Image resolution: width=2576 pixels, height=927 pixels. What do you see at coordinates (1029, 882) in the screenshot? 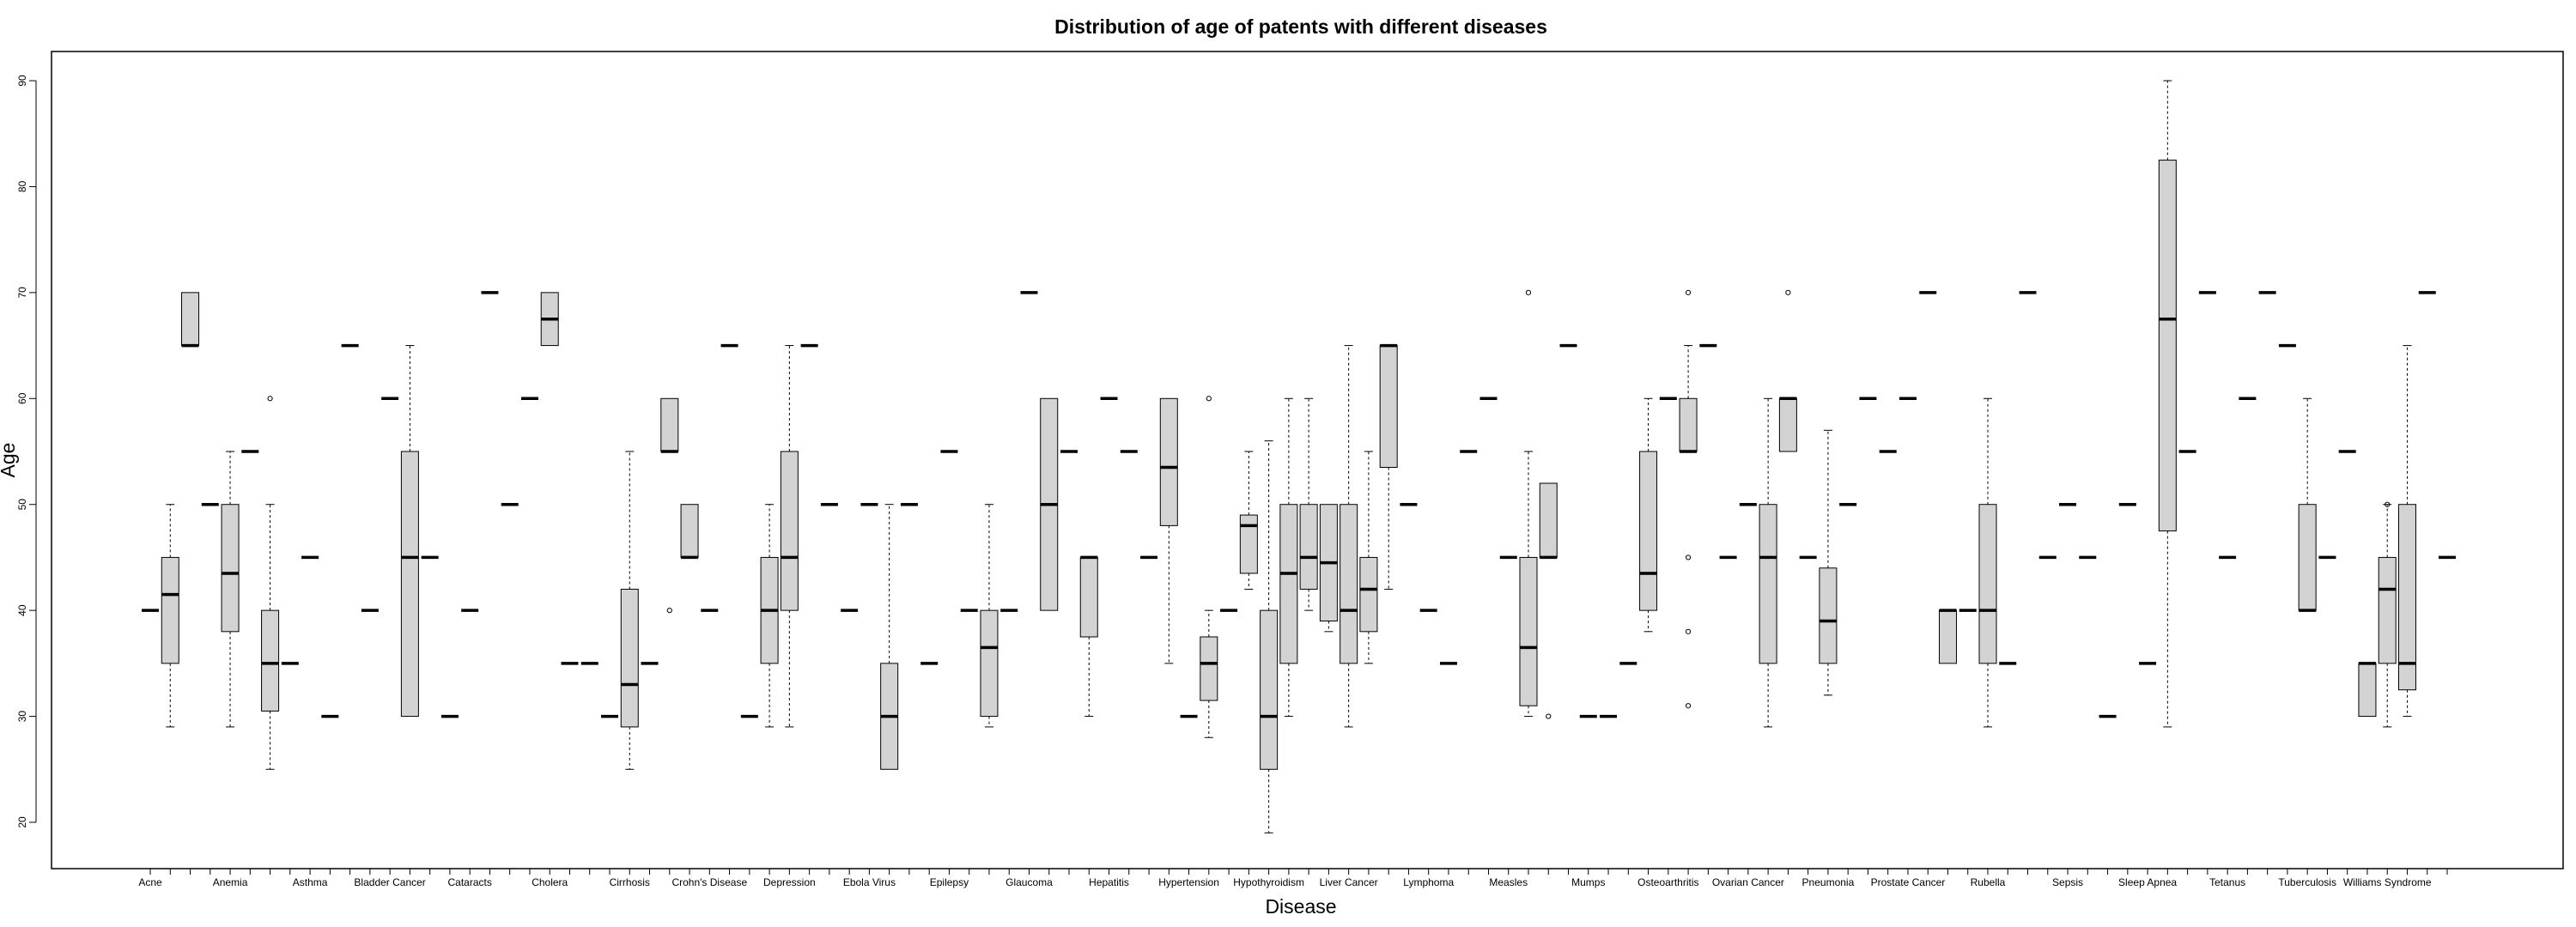
I see `x-tick-label: Glaucoma` at bounding box center [1029, 882].